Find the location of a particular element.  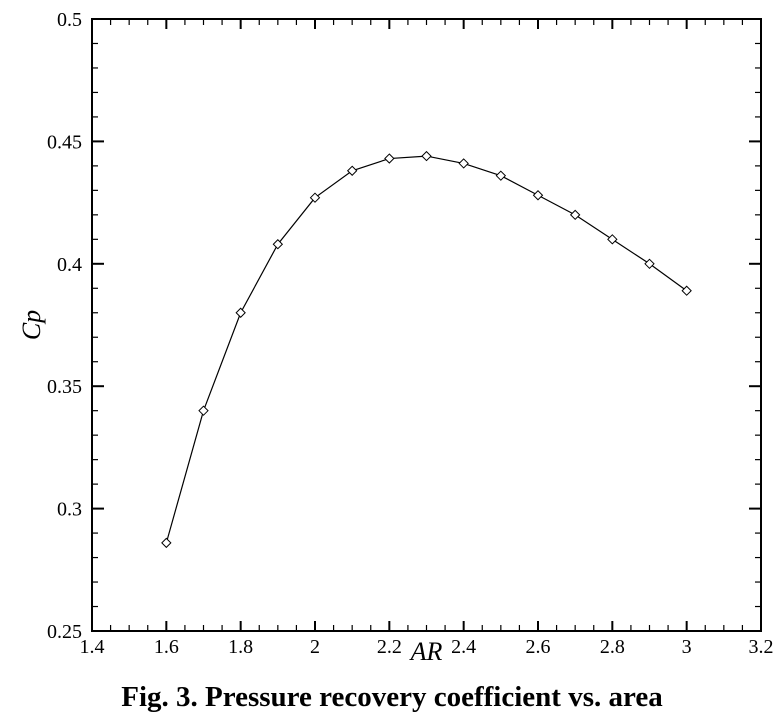

x-tick-label: 1.8 is located at coordinates (240, 647).